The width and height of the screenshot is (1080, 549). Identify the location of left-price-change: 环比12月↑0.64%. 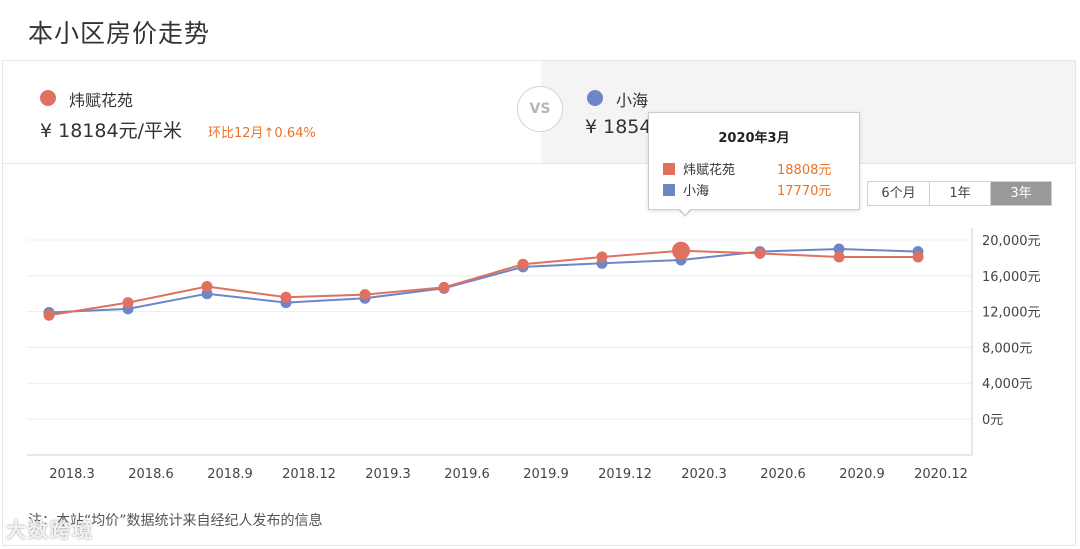
(262, 133).